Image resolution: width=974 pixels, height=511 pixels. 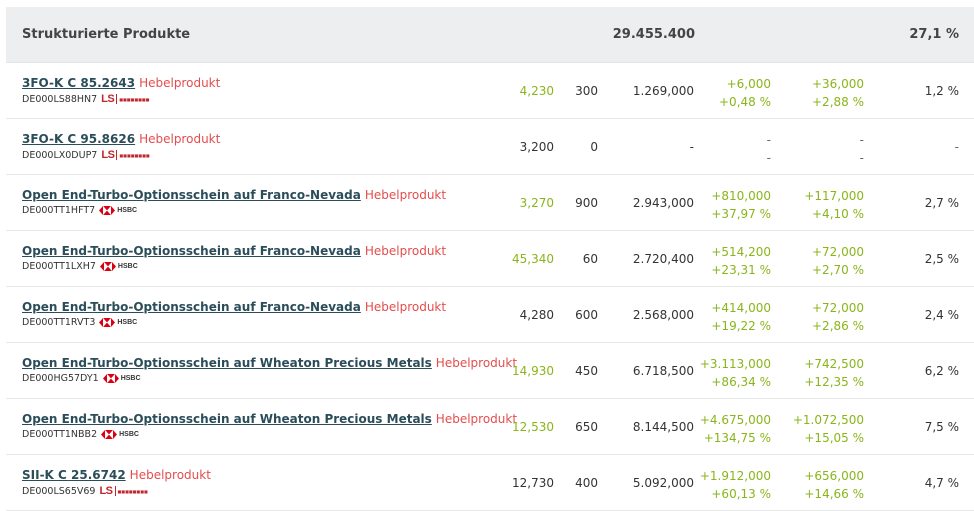 What do you see at coordinates (735, 429) in the screenshot?
I see `change-since-buy: +4.675,000 +134,75 %` at bounding box center [735, 429].